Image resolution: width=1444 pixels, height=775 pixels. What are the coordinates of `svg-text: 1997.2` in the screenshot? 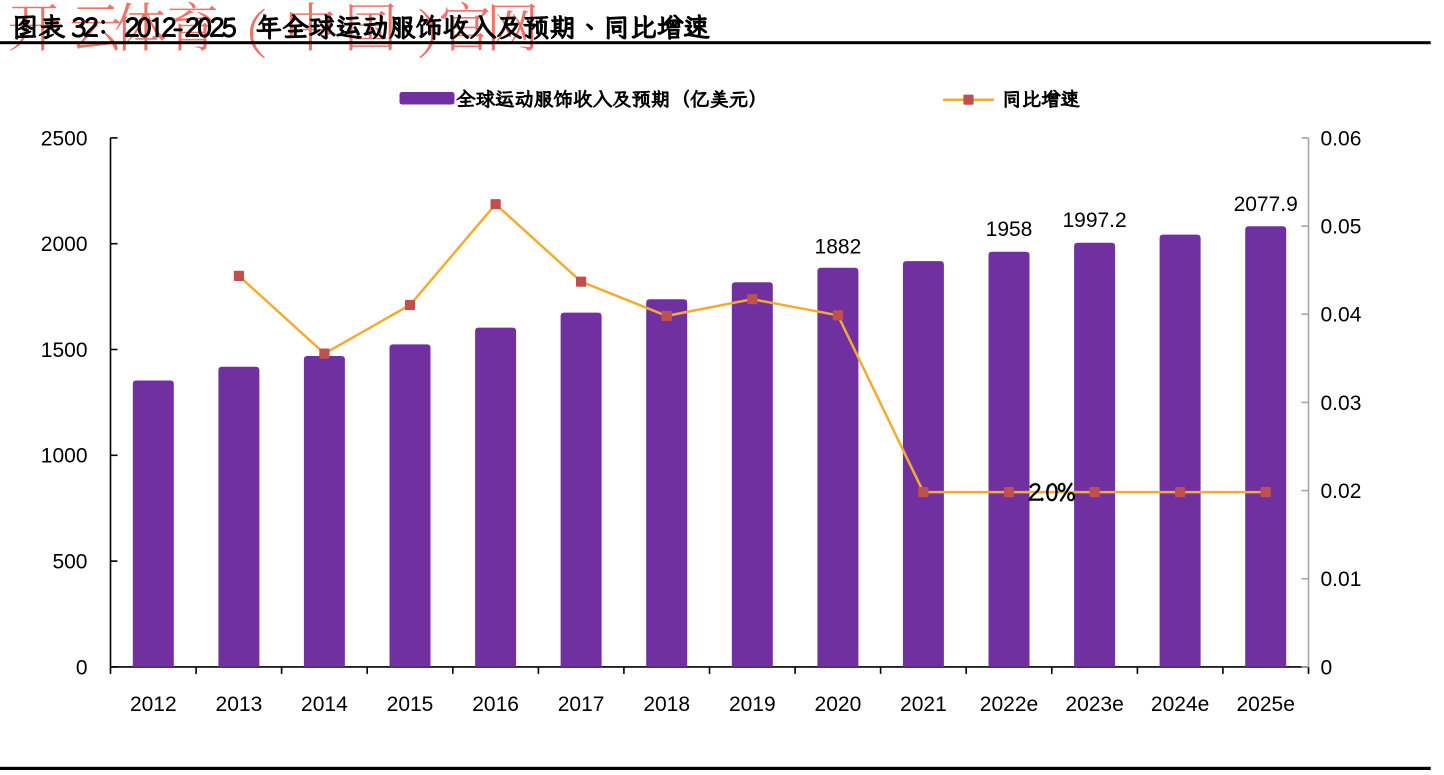 It's located at (1094, 220).